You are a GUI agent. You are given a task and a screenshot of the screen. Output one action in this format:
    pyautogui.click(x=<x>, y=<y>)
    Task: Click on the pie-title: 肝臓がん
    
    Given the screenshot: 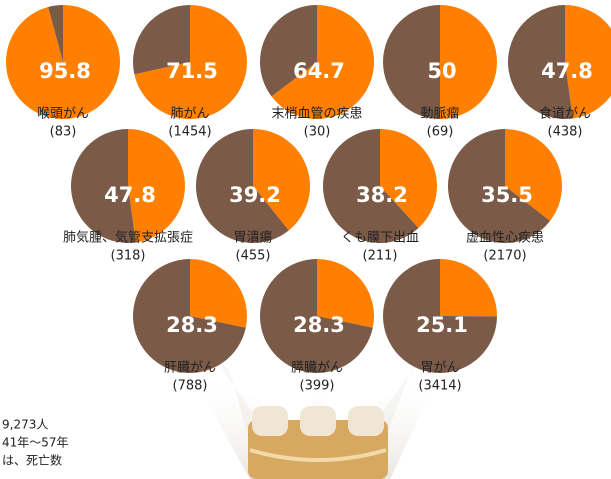 What is the action you would take?
    pyautogui.click(x=190, y=368)
    